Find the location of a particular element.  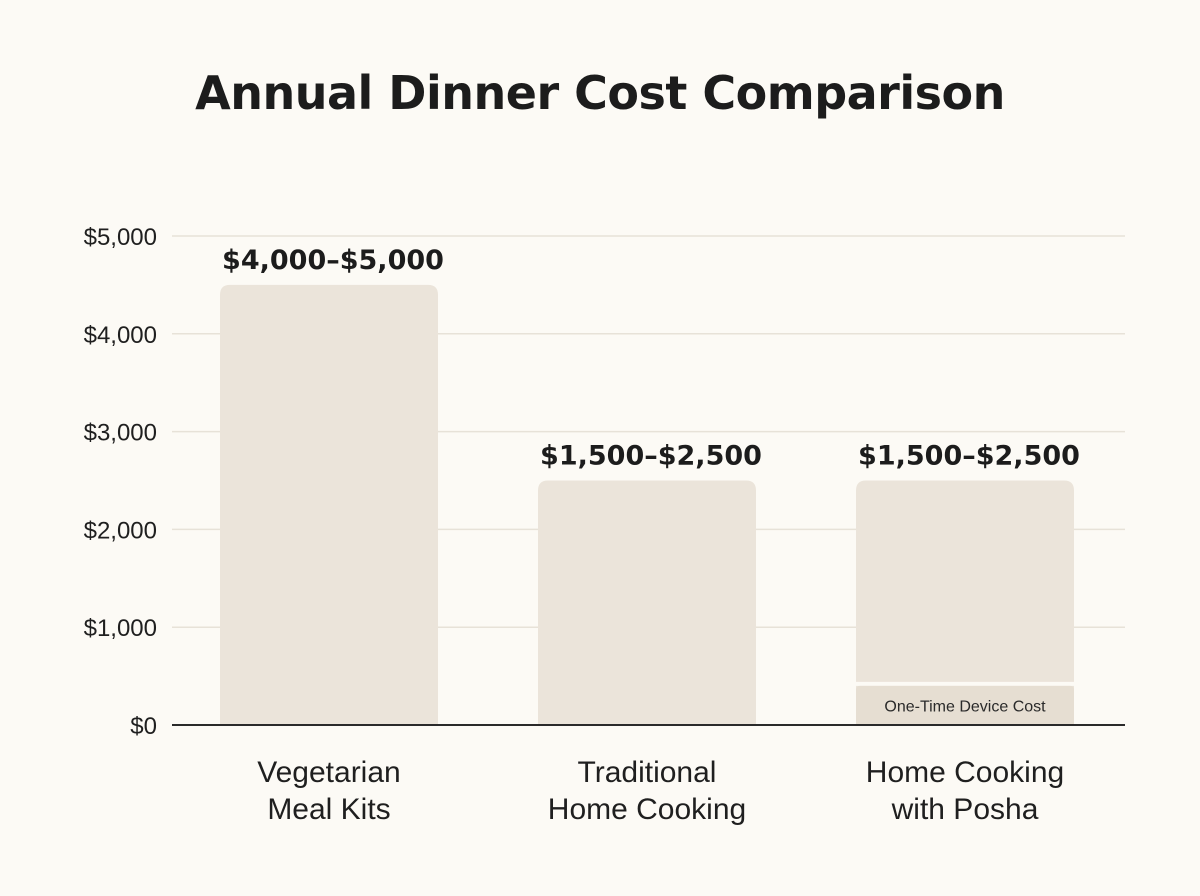

bar-segments: One-Time Device Cost is located at coordinates (965, 703).